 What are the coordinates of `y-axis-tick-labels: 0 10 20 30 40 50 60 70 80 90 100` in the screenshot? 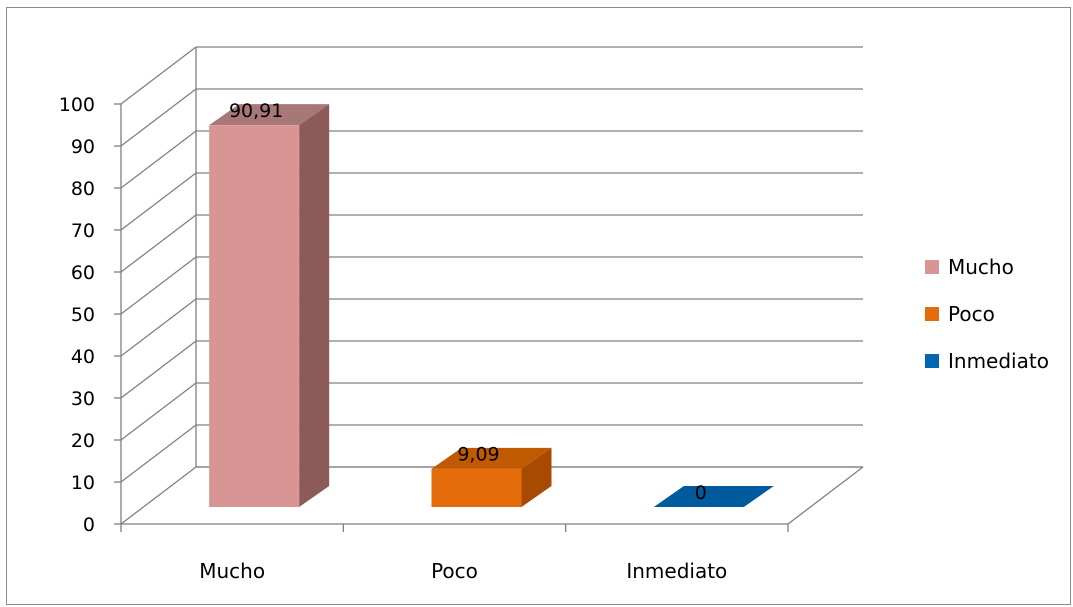 It's located at (77, 315).